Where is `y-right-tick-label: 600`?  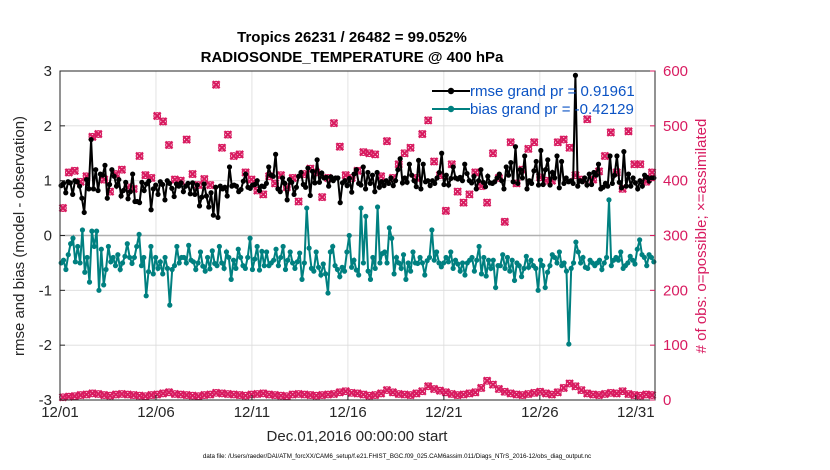
y-right-tick-label: 600 is located at coordinates (675, 71).